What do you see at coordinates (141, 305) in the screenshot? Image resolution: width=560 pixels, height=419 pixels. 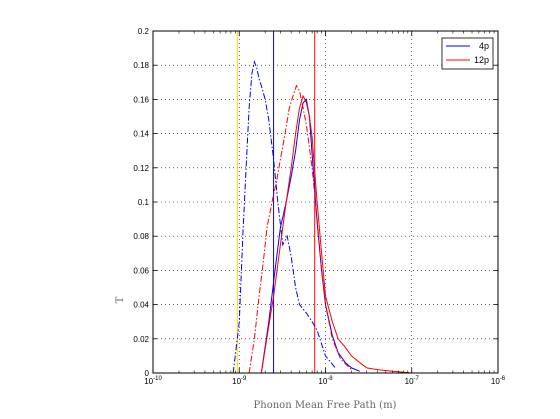 I see `y-tick-label: 0.04` at bounding box center [141, 305].